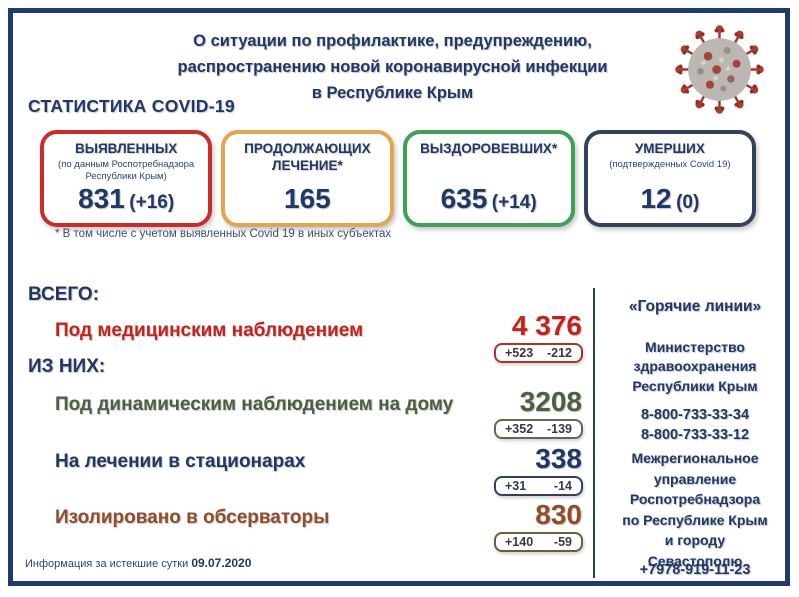  What do you see at coordinates (562, 486) in the screenshot?
I see `delta-minus: -14` at bounding box center [562, 486].